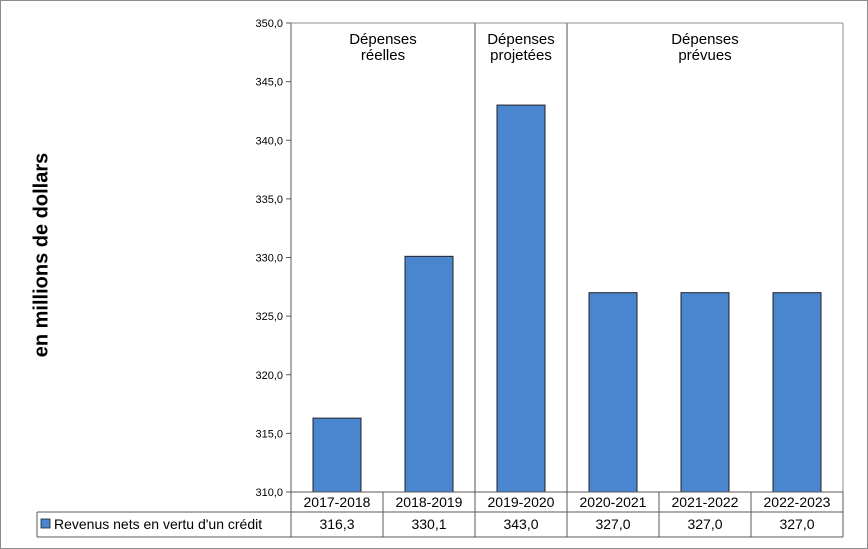 The image size is (868, 549). I want to click on data-label: 343,0, so click(520, 524).